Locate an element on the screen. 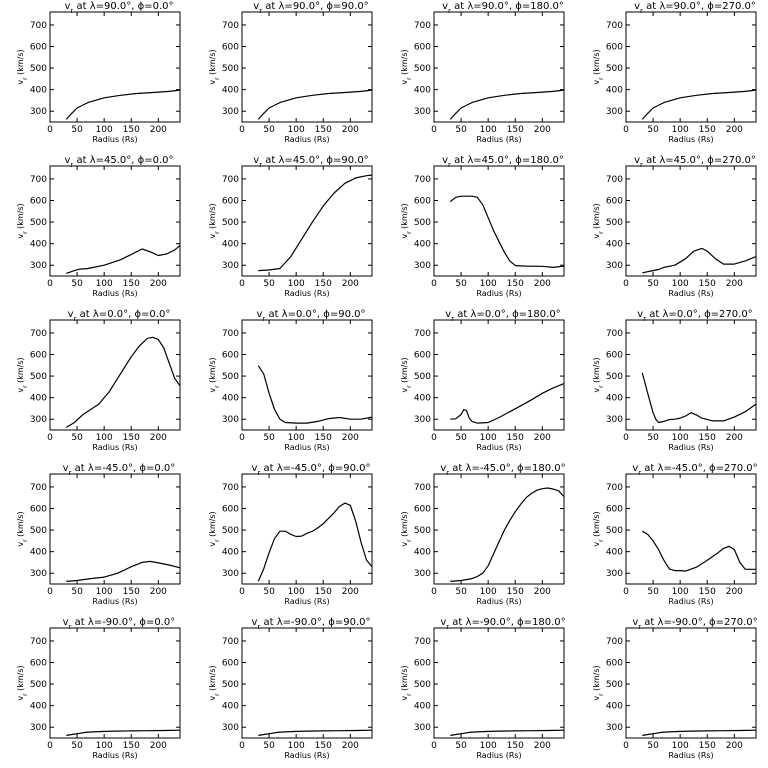  plot-title: vr at λ=-45.0°, ϕ=270.0° is located at coordinates (694, 470).